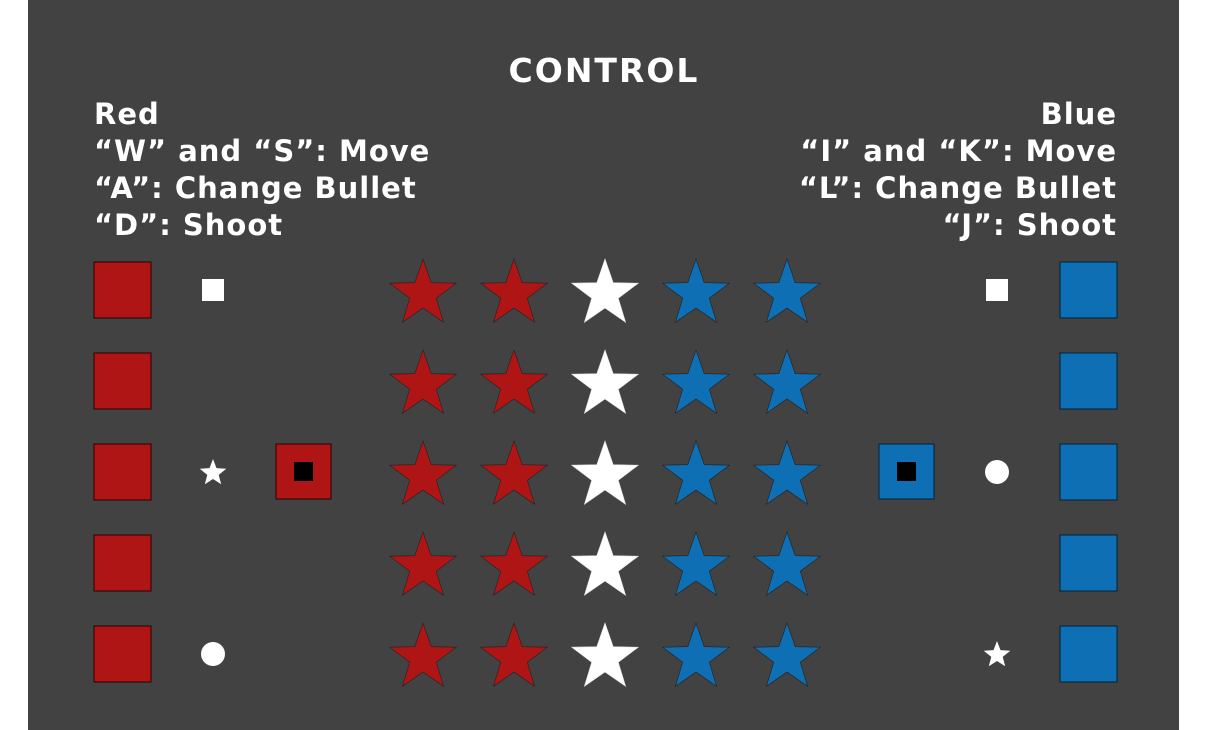  What do you see at coordinates (957, 188) in the screenshot?
I see `blue-change-bullet-instruction: “L”: Change Bullet` at bounding box center [957, 188].